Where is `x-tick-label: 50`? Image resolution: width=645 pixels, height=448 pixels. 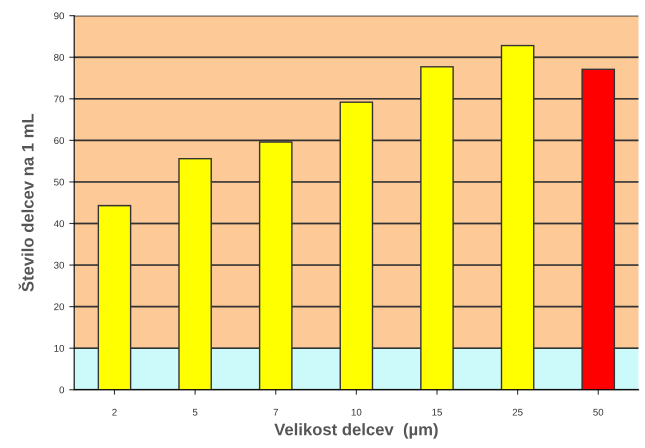 x-tick-label: 50 is located at coordinates (598, 412).